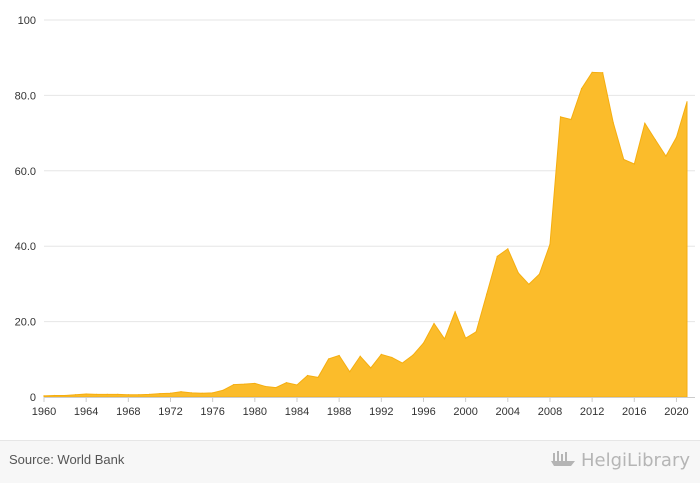 This screenshot has height=483, width=700. Describe the element at coordinates (27, 21) in the screenshot. I see `y-tick-label: 100` at that location.